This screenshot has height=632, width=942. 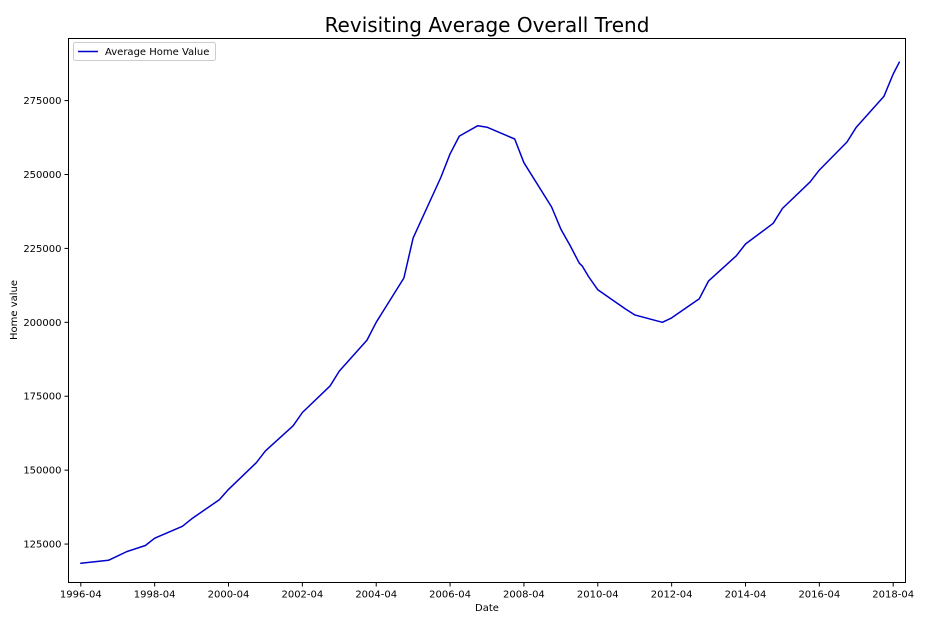 I want to click on x-tick-label: 2008-04, so click(x=524, y=595).